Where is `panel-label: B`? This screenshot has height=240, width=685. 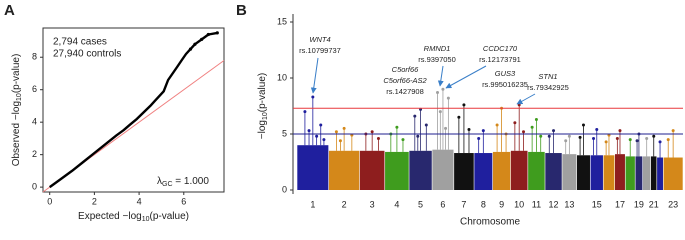 panel-label: B is located at coordinates (241, 10).